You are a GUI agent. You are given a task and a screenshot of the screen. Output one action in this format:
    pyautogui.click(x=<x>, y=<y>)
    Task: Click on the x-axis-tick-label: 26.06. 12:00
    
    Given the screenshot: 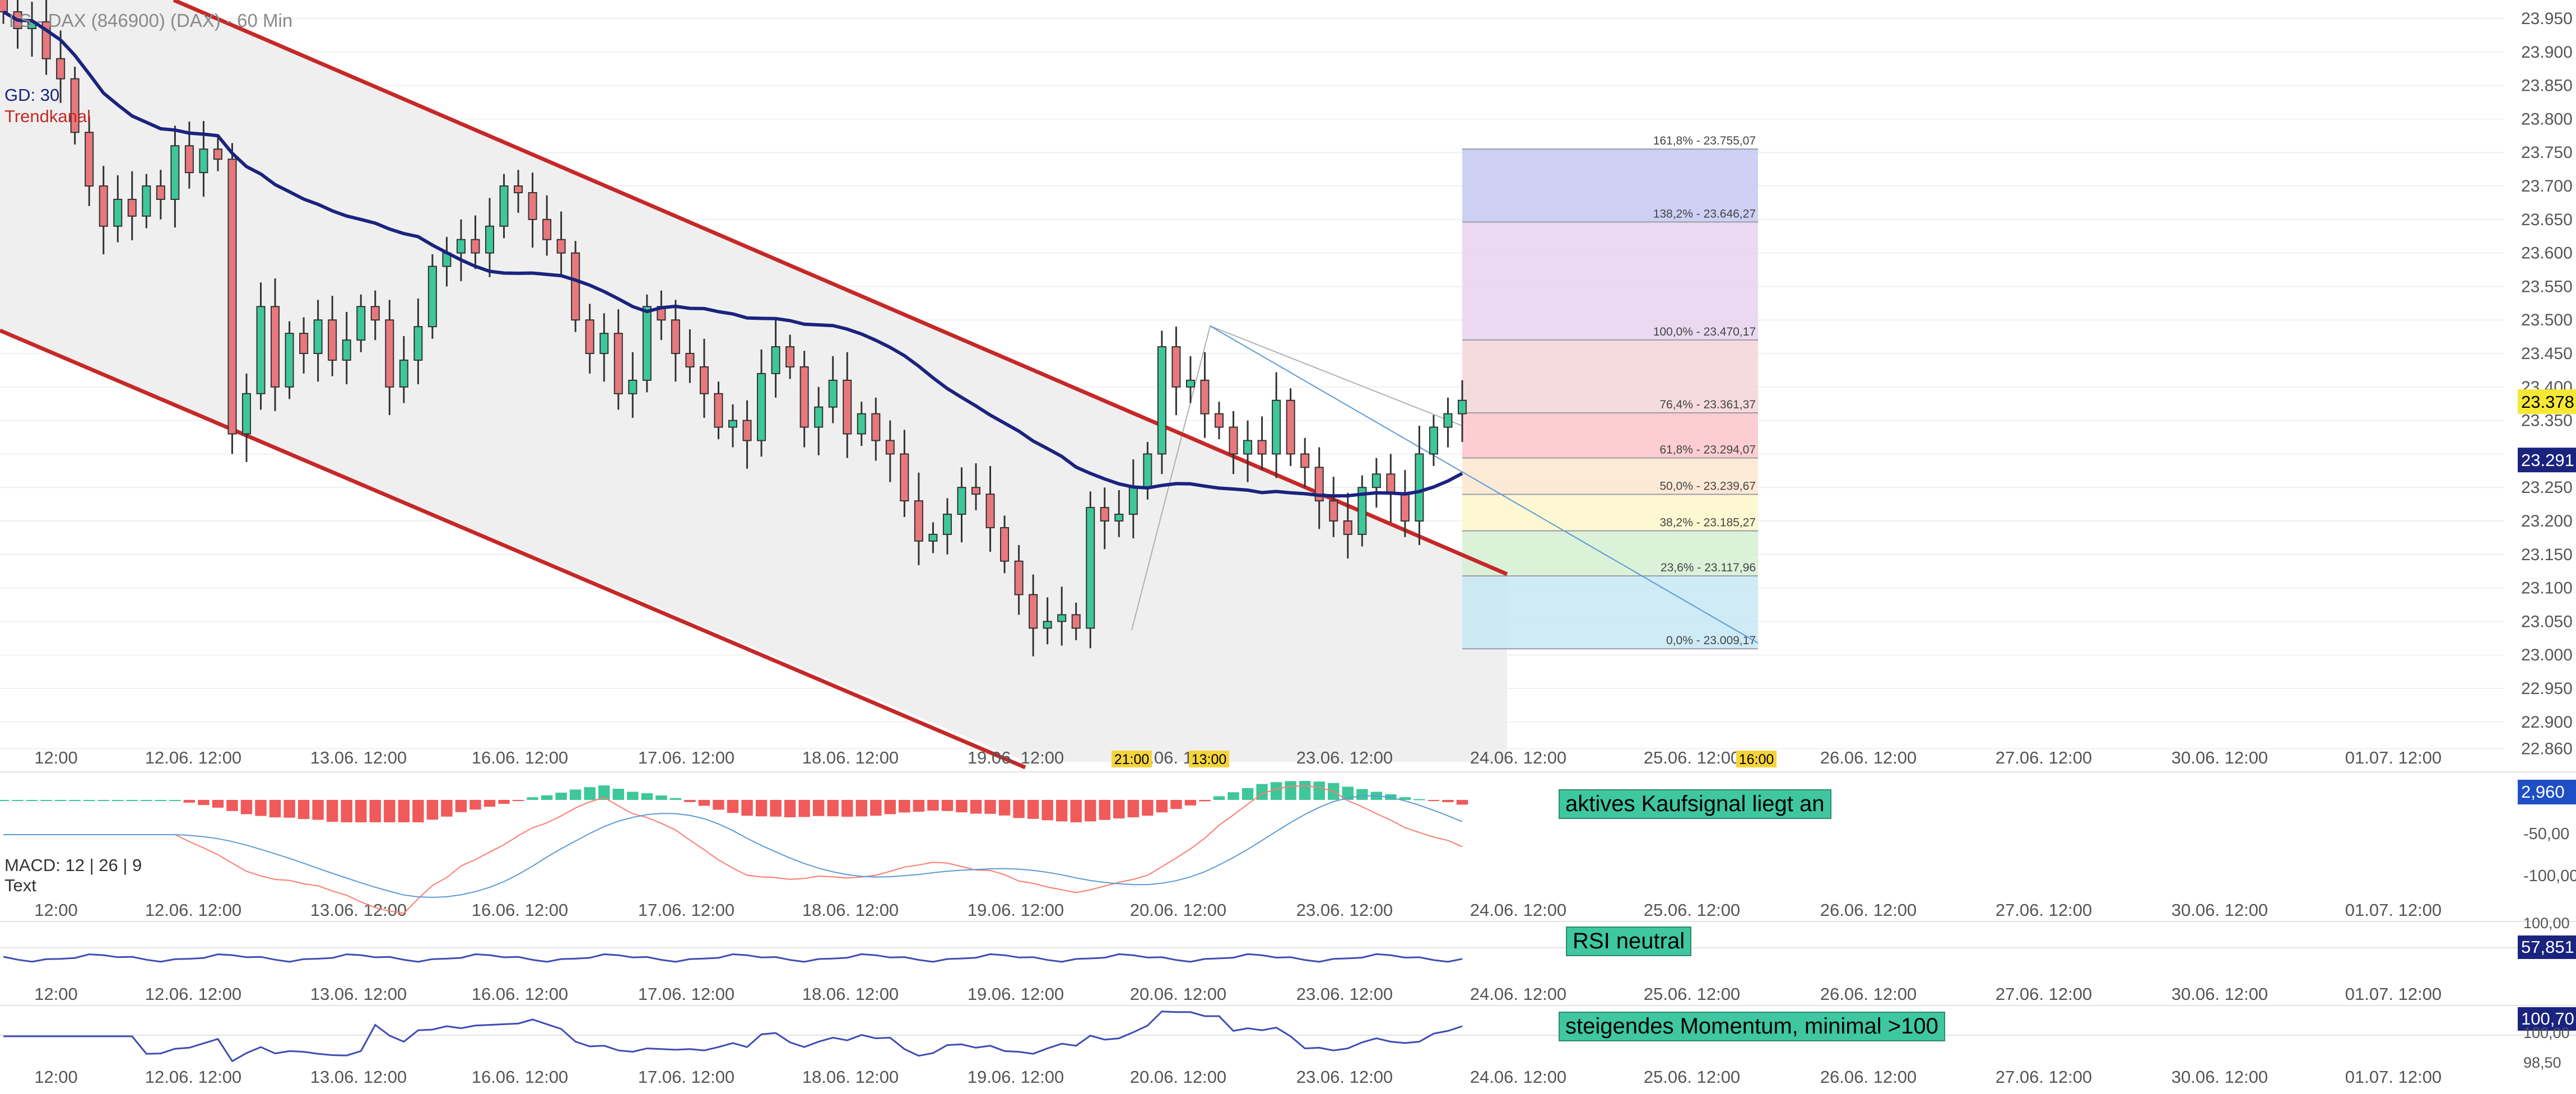 What is the action you would take?
    pyautogui.click(x=1868, y=910)
    